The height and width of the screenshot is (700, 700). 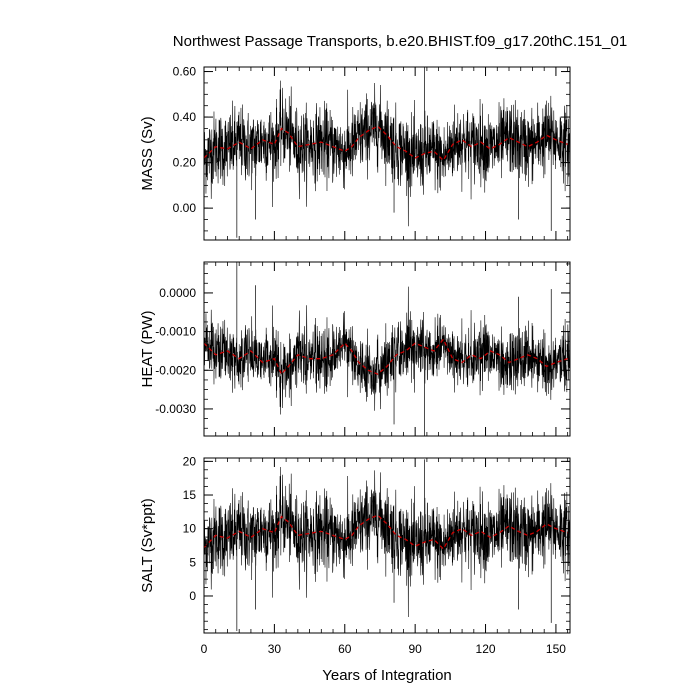 I want to click on x-tick-label: 30, so click(x=275, y=649).